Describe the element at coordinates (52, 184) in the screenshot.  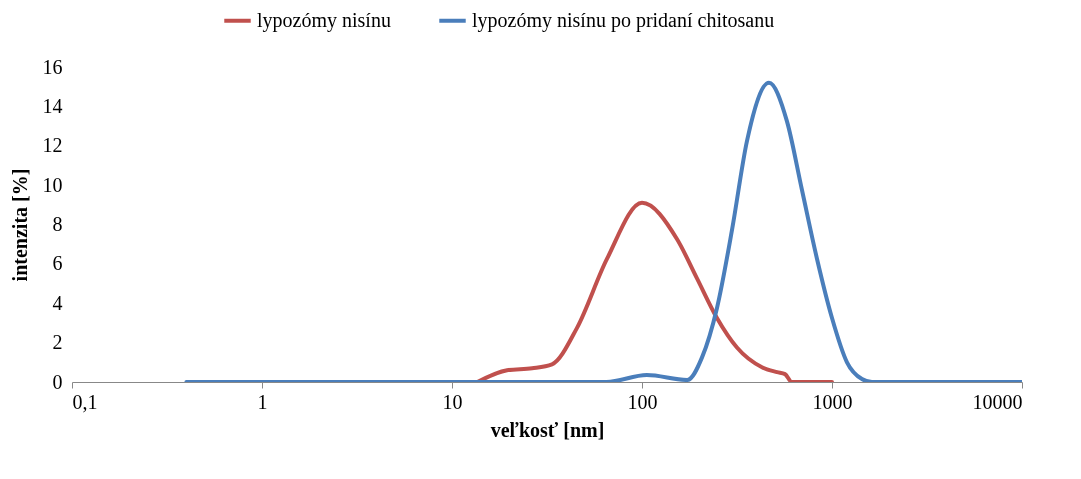
I see `y-tick-label: 10` at that location.